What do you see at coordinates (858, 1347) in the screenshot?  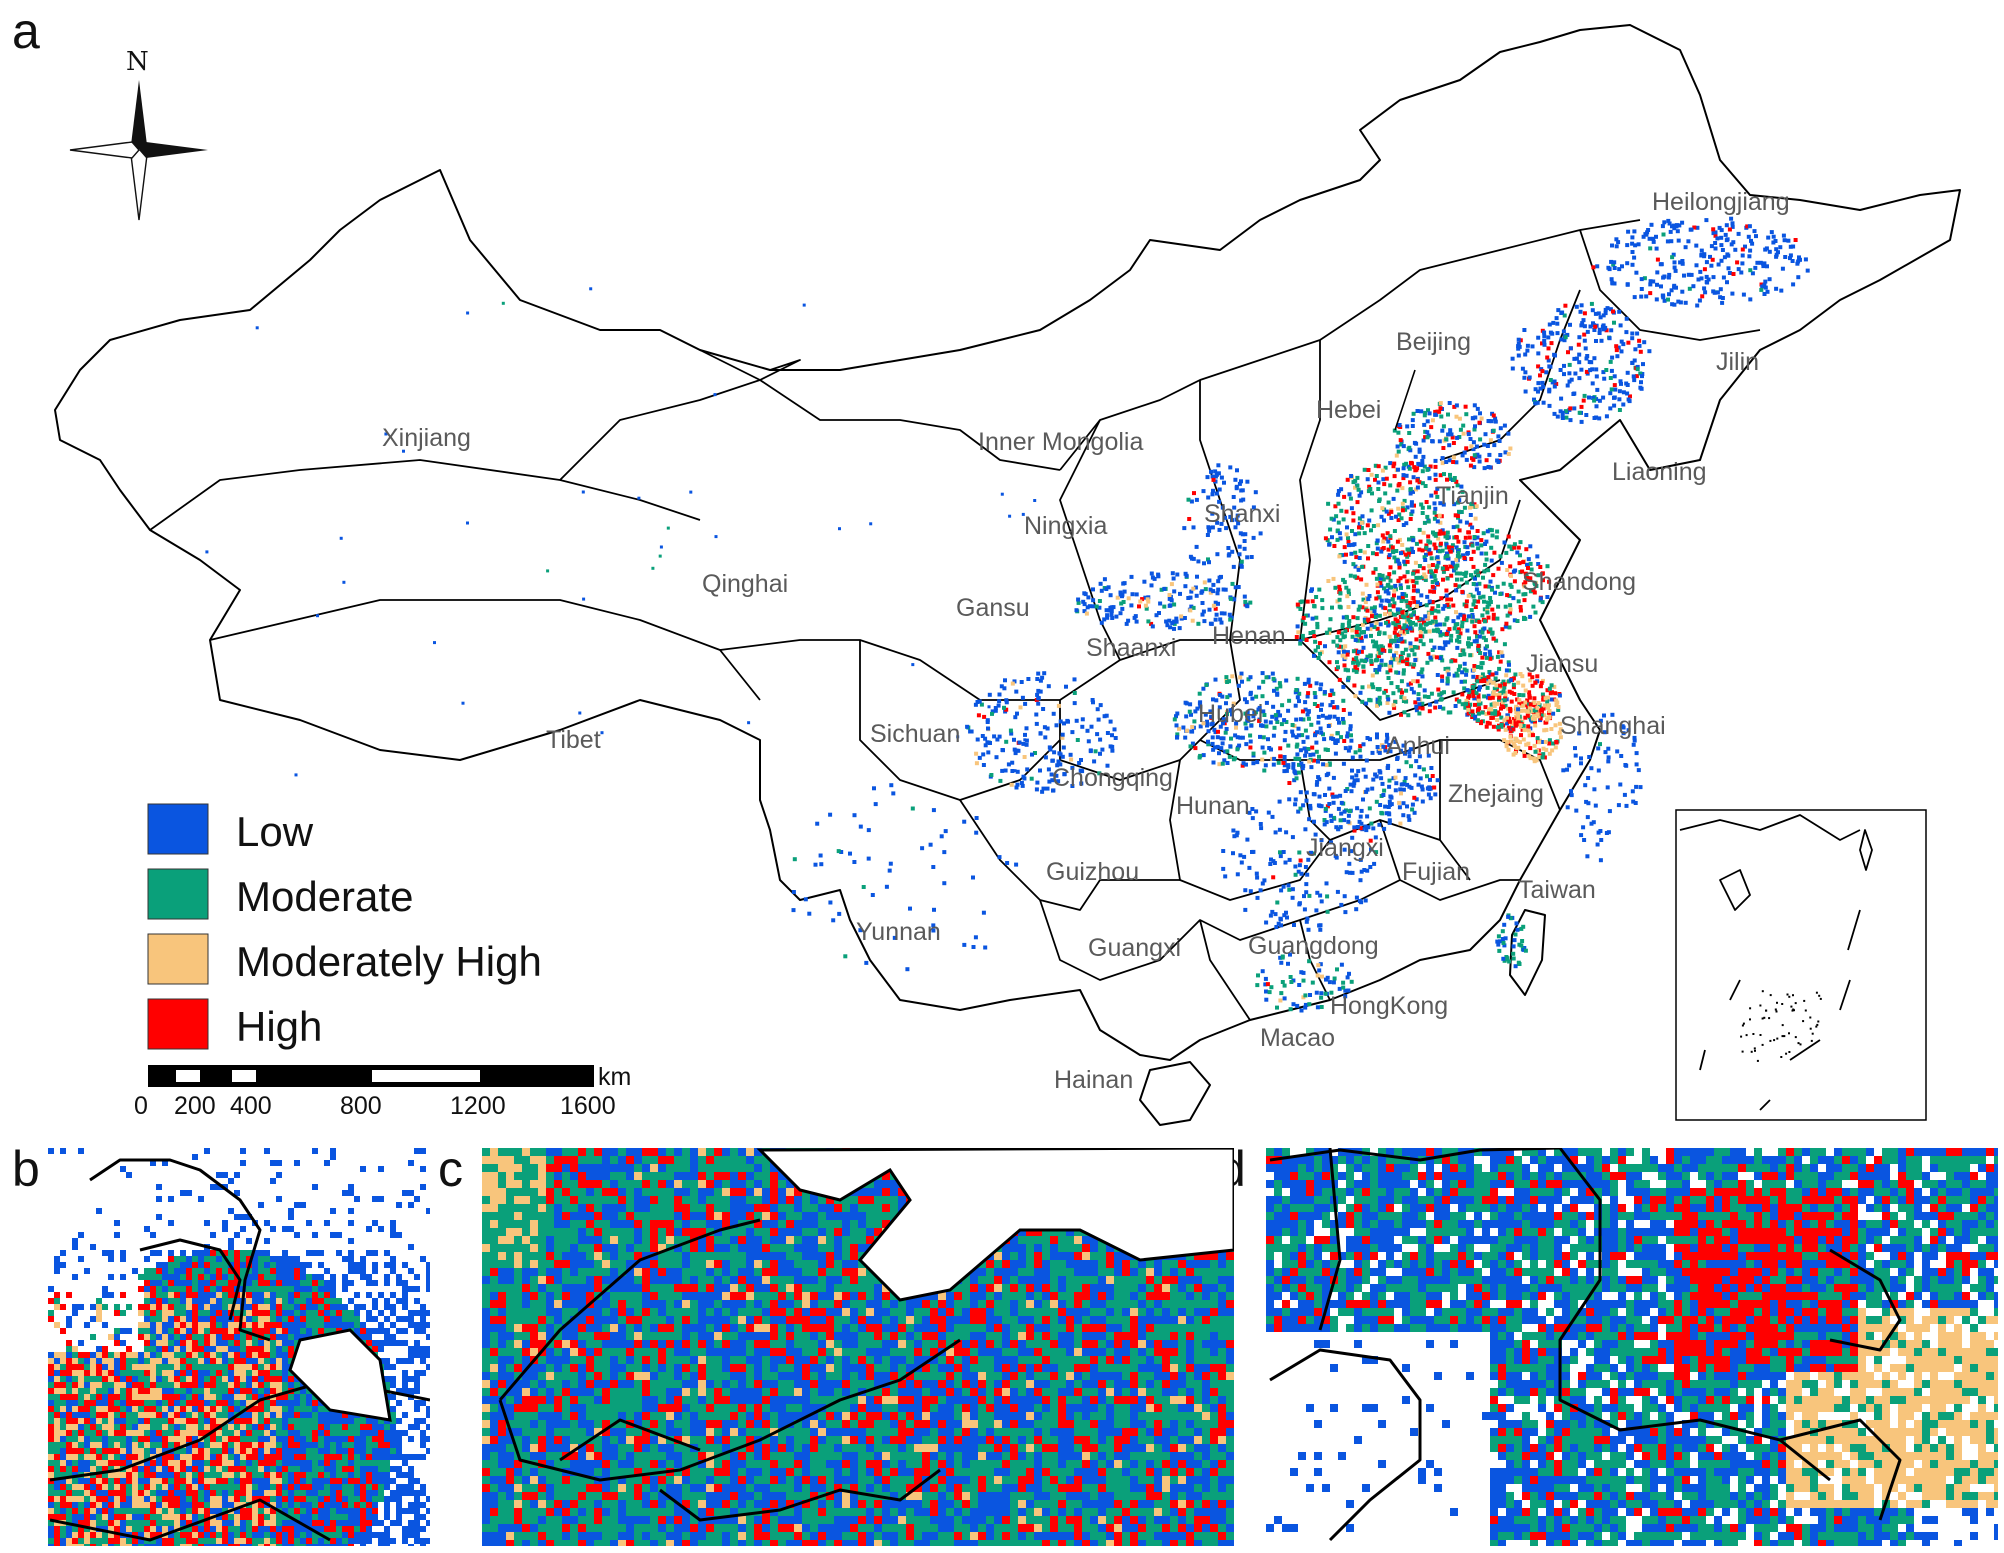 I see `panel-c-map` at bounding box center [858, 1347].